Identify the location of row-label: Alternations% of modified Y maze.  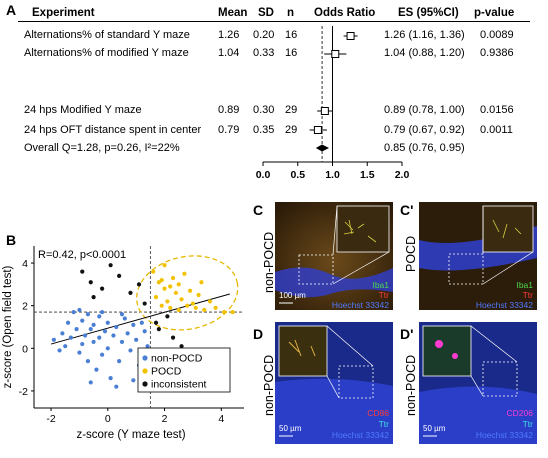
(106, 53).